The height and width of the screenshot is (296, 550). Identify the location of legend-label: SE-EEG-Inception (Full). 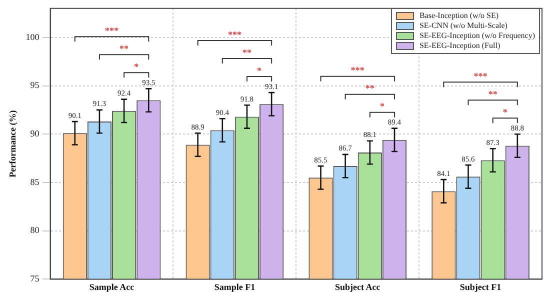
(459, 46).